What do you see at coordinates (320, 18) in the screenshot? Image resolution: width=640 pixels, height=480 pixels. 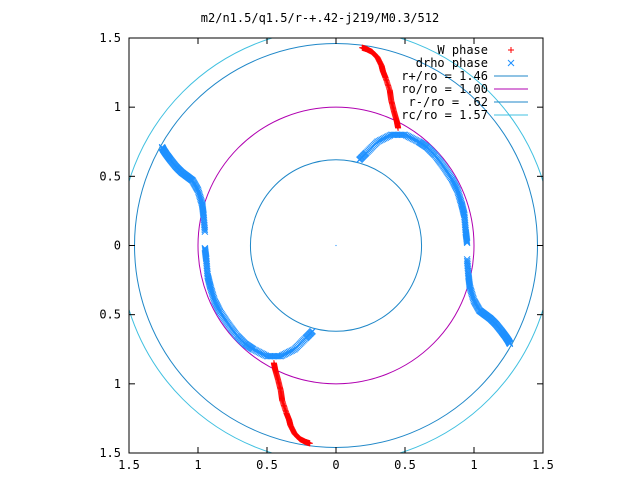 I see `chart-title: m2/n1.5/q1.5/r-+.42-j219/M0.3/512` at bounding box center [320, 18].